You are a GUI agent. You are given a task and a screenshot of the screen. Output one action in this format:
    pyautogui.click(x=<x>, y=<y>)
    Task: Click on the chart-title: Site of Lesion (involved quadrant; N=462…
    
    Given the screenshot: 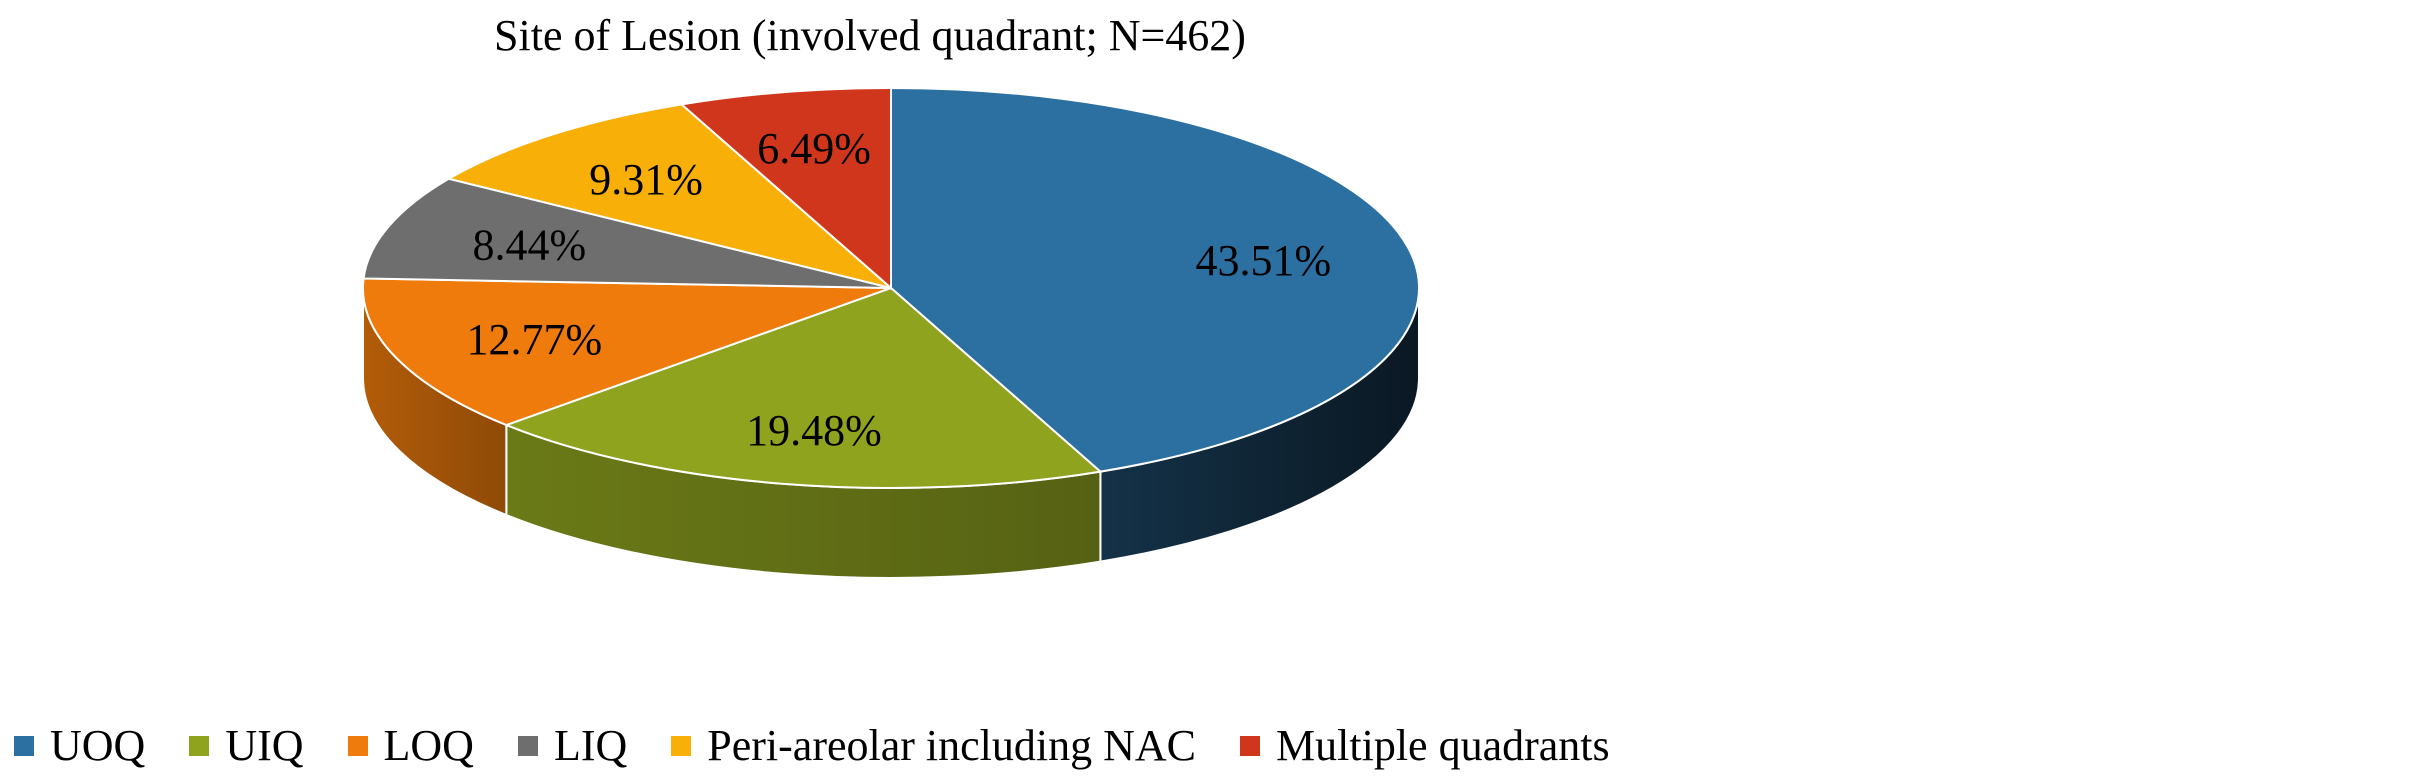 What is the action you would take?
    pyautogui.click(x=870, y=35)
    